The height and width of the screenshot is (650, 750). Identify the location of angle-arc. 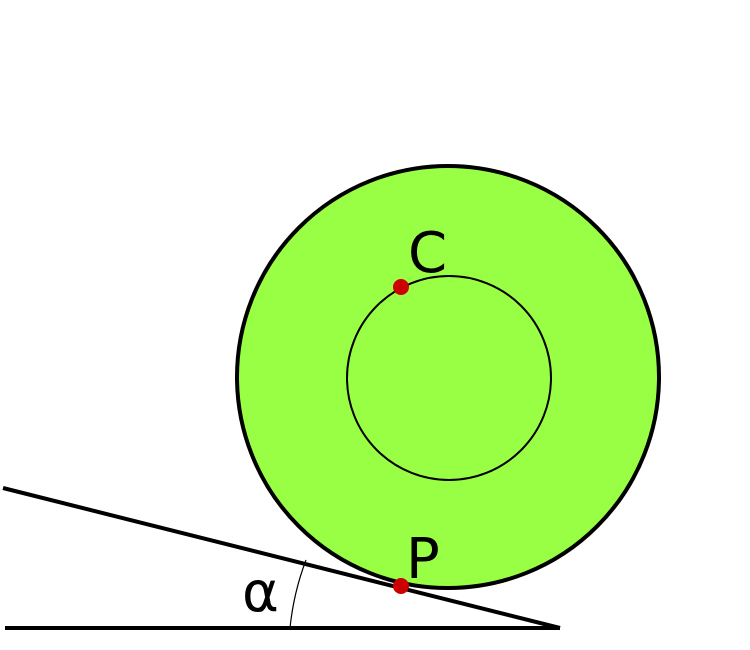
(298, 594).